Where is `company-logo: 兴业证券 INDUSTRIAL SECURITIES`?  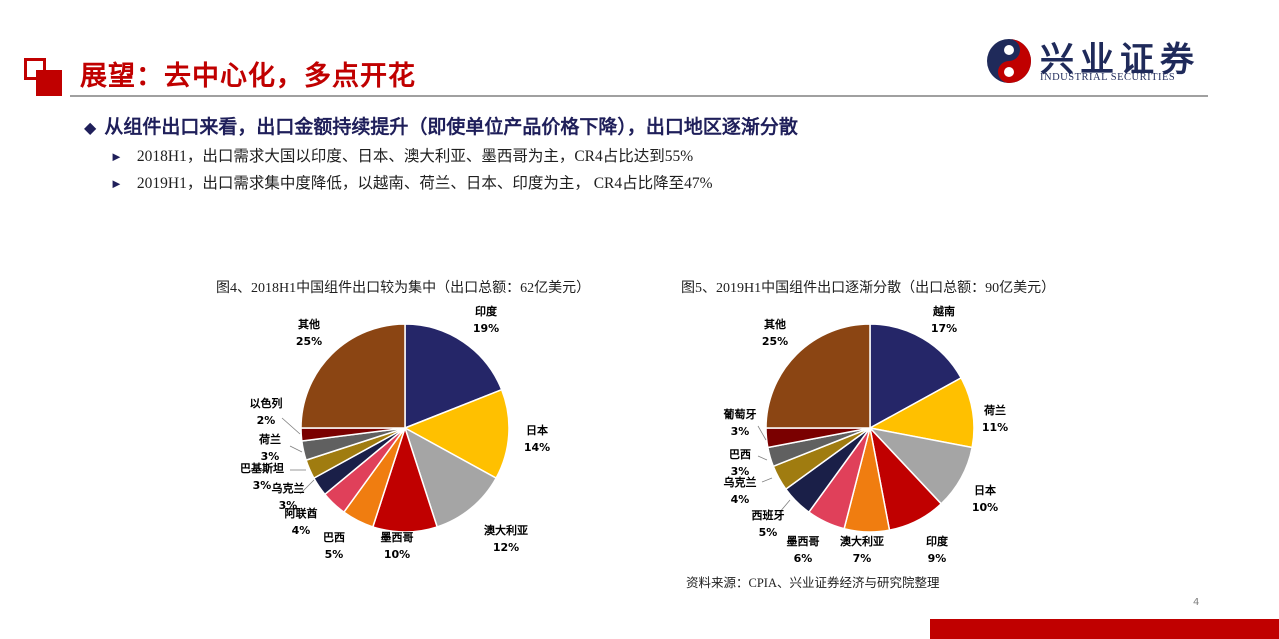 company-logo: 兴业证券 INDUSTRIAL SECURITIES is located at coordinates (1094, 60).